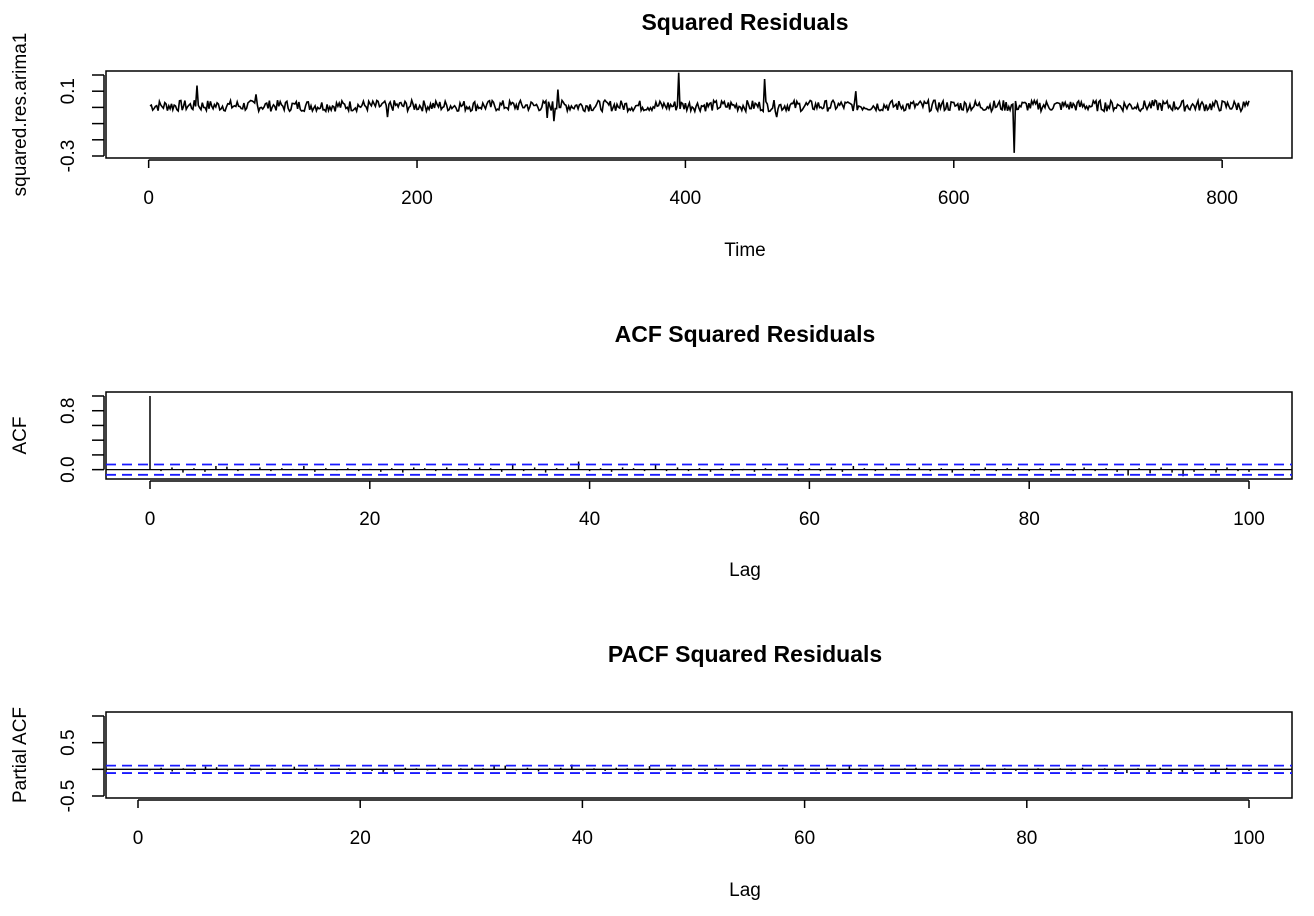 The width and height of the screenshot is (1314, 916). Describe the element at coordinates (68, 156) in the screenshot. I see `y-tick-label: -0.3` at that location.